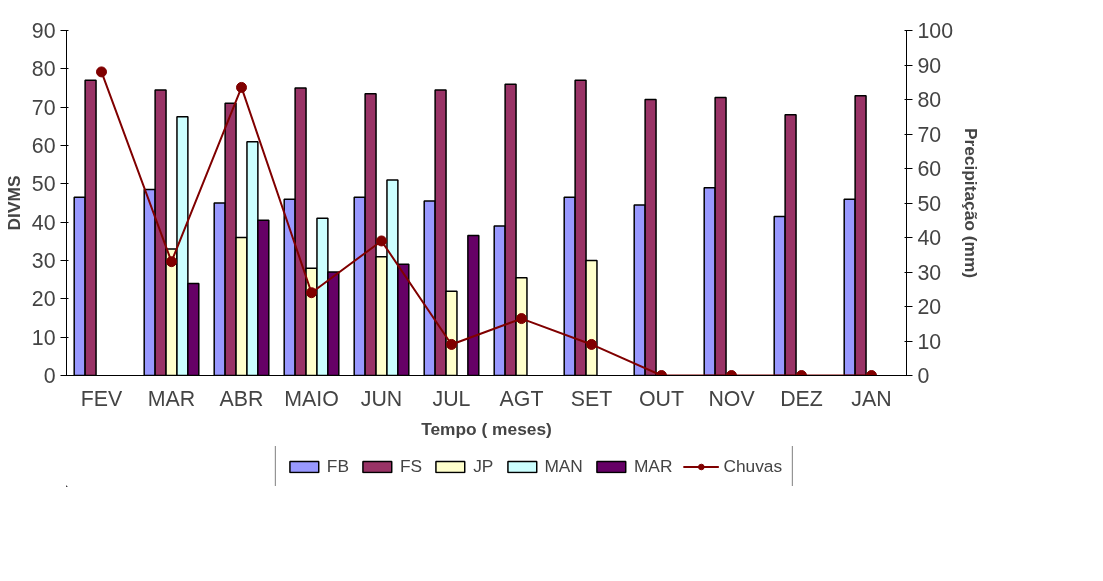 This screenshot has width=1103, height=581. I want to click on x-tick-label: MAIO, so click(311, 398).